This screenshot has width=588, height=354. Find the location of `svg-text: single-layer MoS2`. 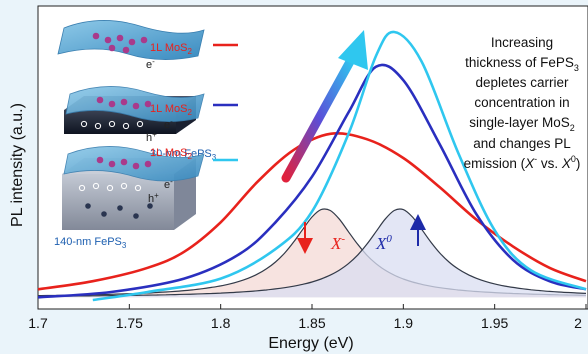

svg-text: single-layer MoS2 is located at coordinates (522, 124).